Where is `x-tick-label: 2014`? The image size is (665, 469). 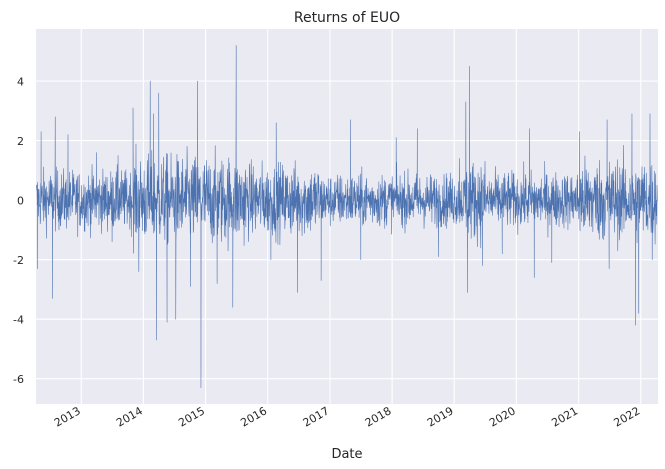 x-tick-label: 2014 is located at coordinates (129, 416).